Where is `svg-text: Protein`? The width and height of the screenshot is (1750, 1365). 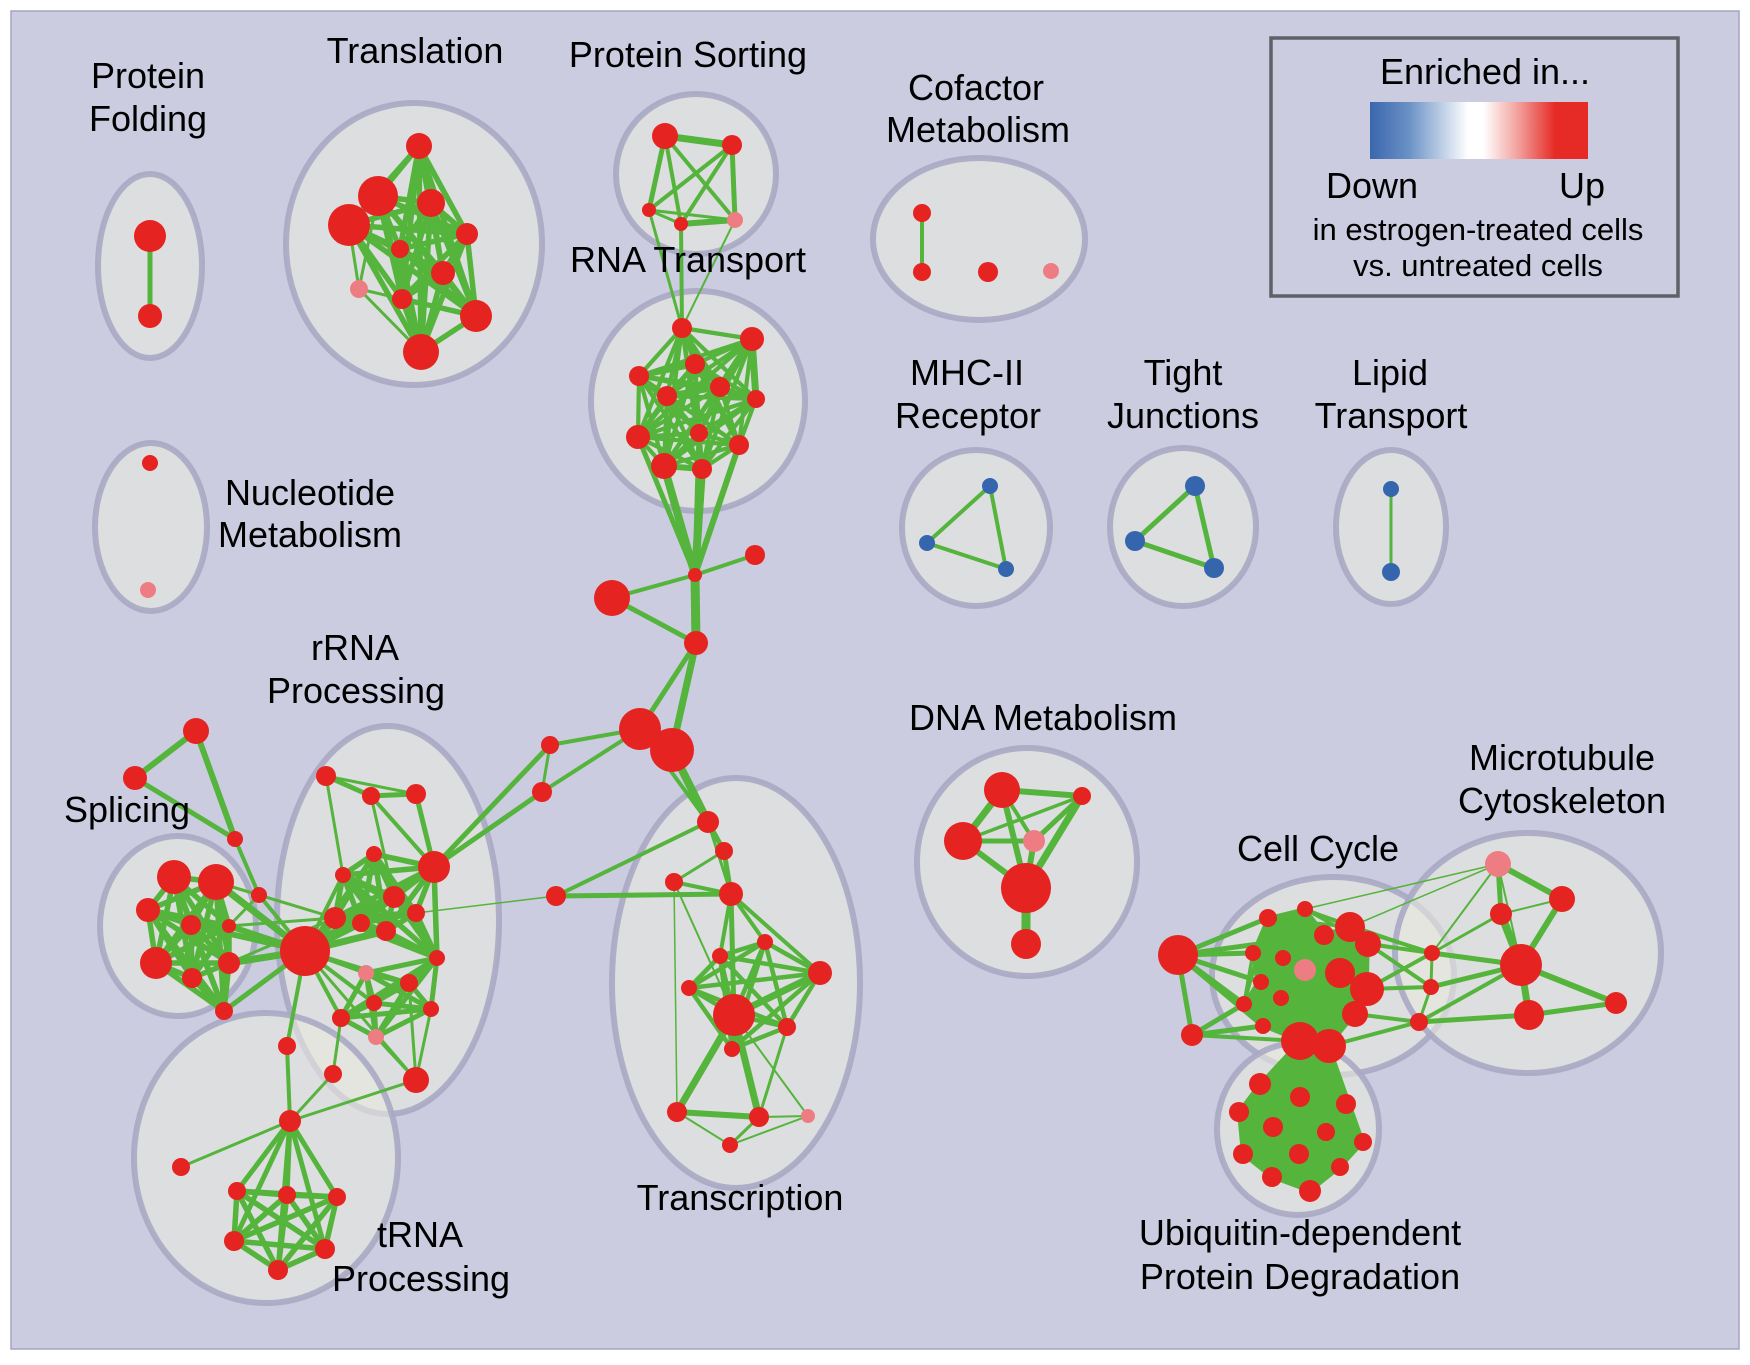
svg-text: Protein is located at coordinates (148, 75).